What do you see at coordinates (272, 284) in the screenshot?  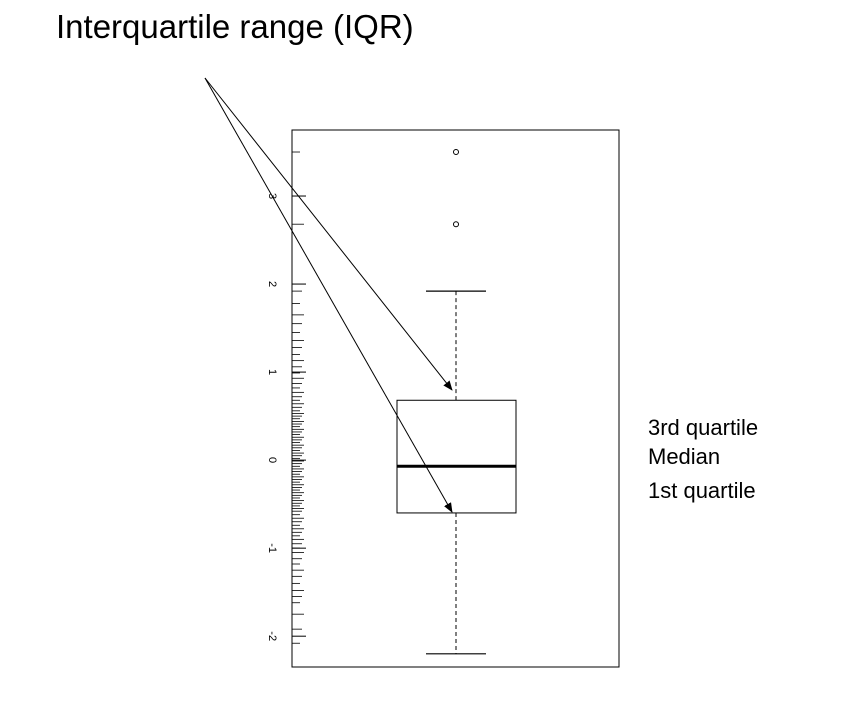 I see `y-tick-label: 2` at bounding box center [272, 284].